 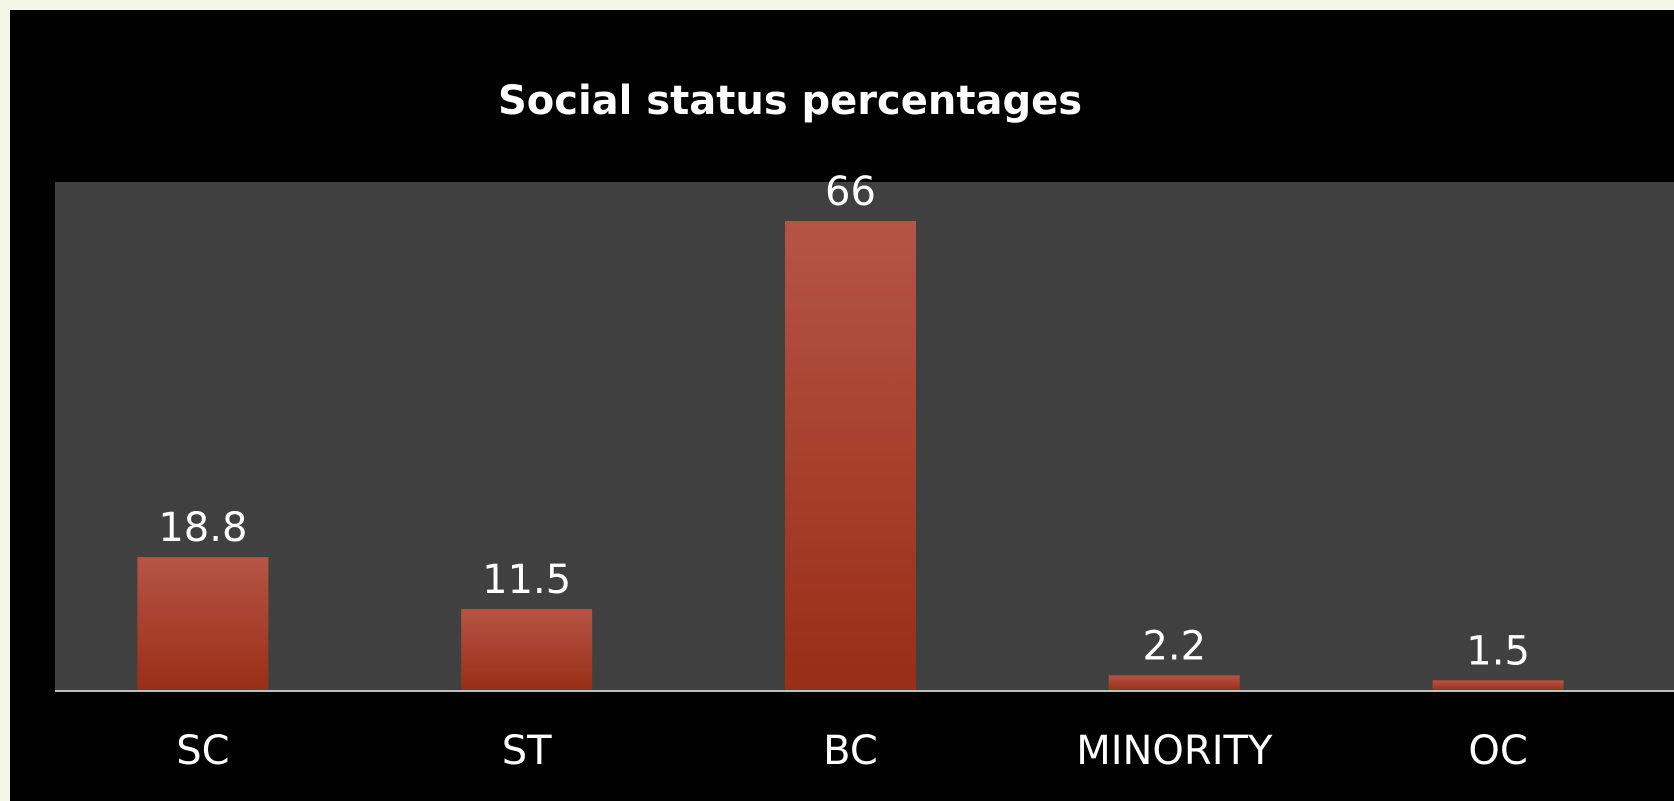 What do you see at coordinates (527, 650) in the screenshot?
I see `bar-st` at bounding box center [527, 650].